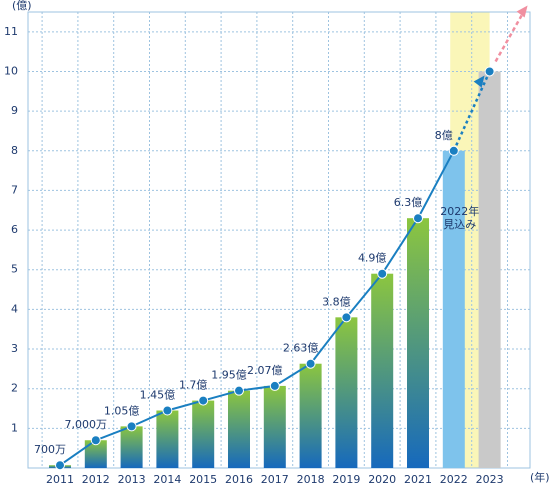 The image size is (555, 486). I want to click on x-tick-label: 2012, so click(96, 479).